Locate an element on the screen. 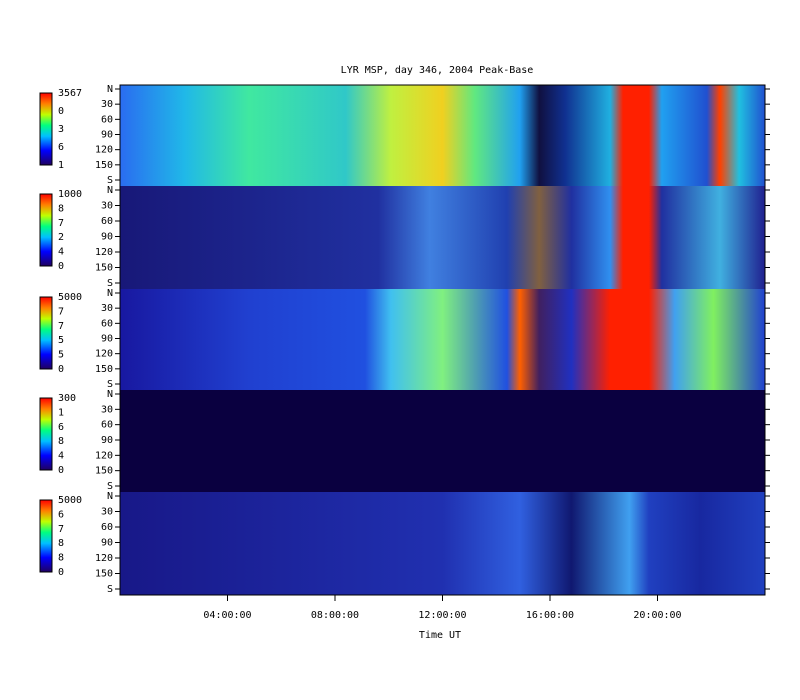 This screenshot has height=700, width=800. x-tick-label: 12:00:00 is located at coordinates (442, 615).